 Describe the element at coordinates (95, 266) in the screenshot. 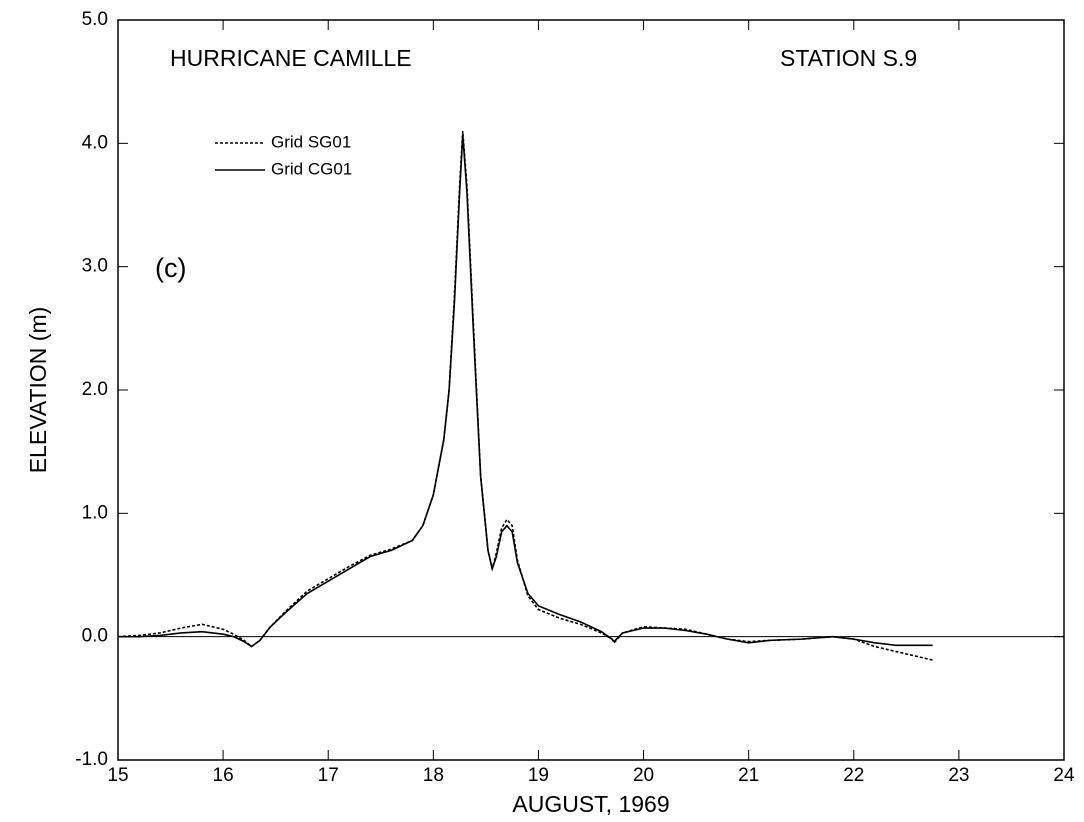

I see `y-tick-label: 3.0` at that location.